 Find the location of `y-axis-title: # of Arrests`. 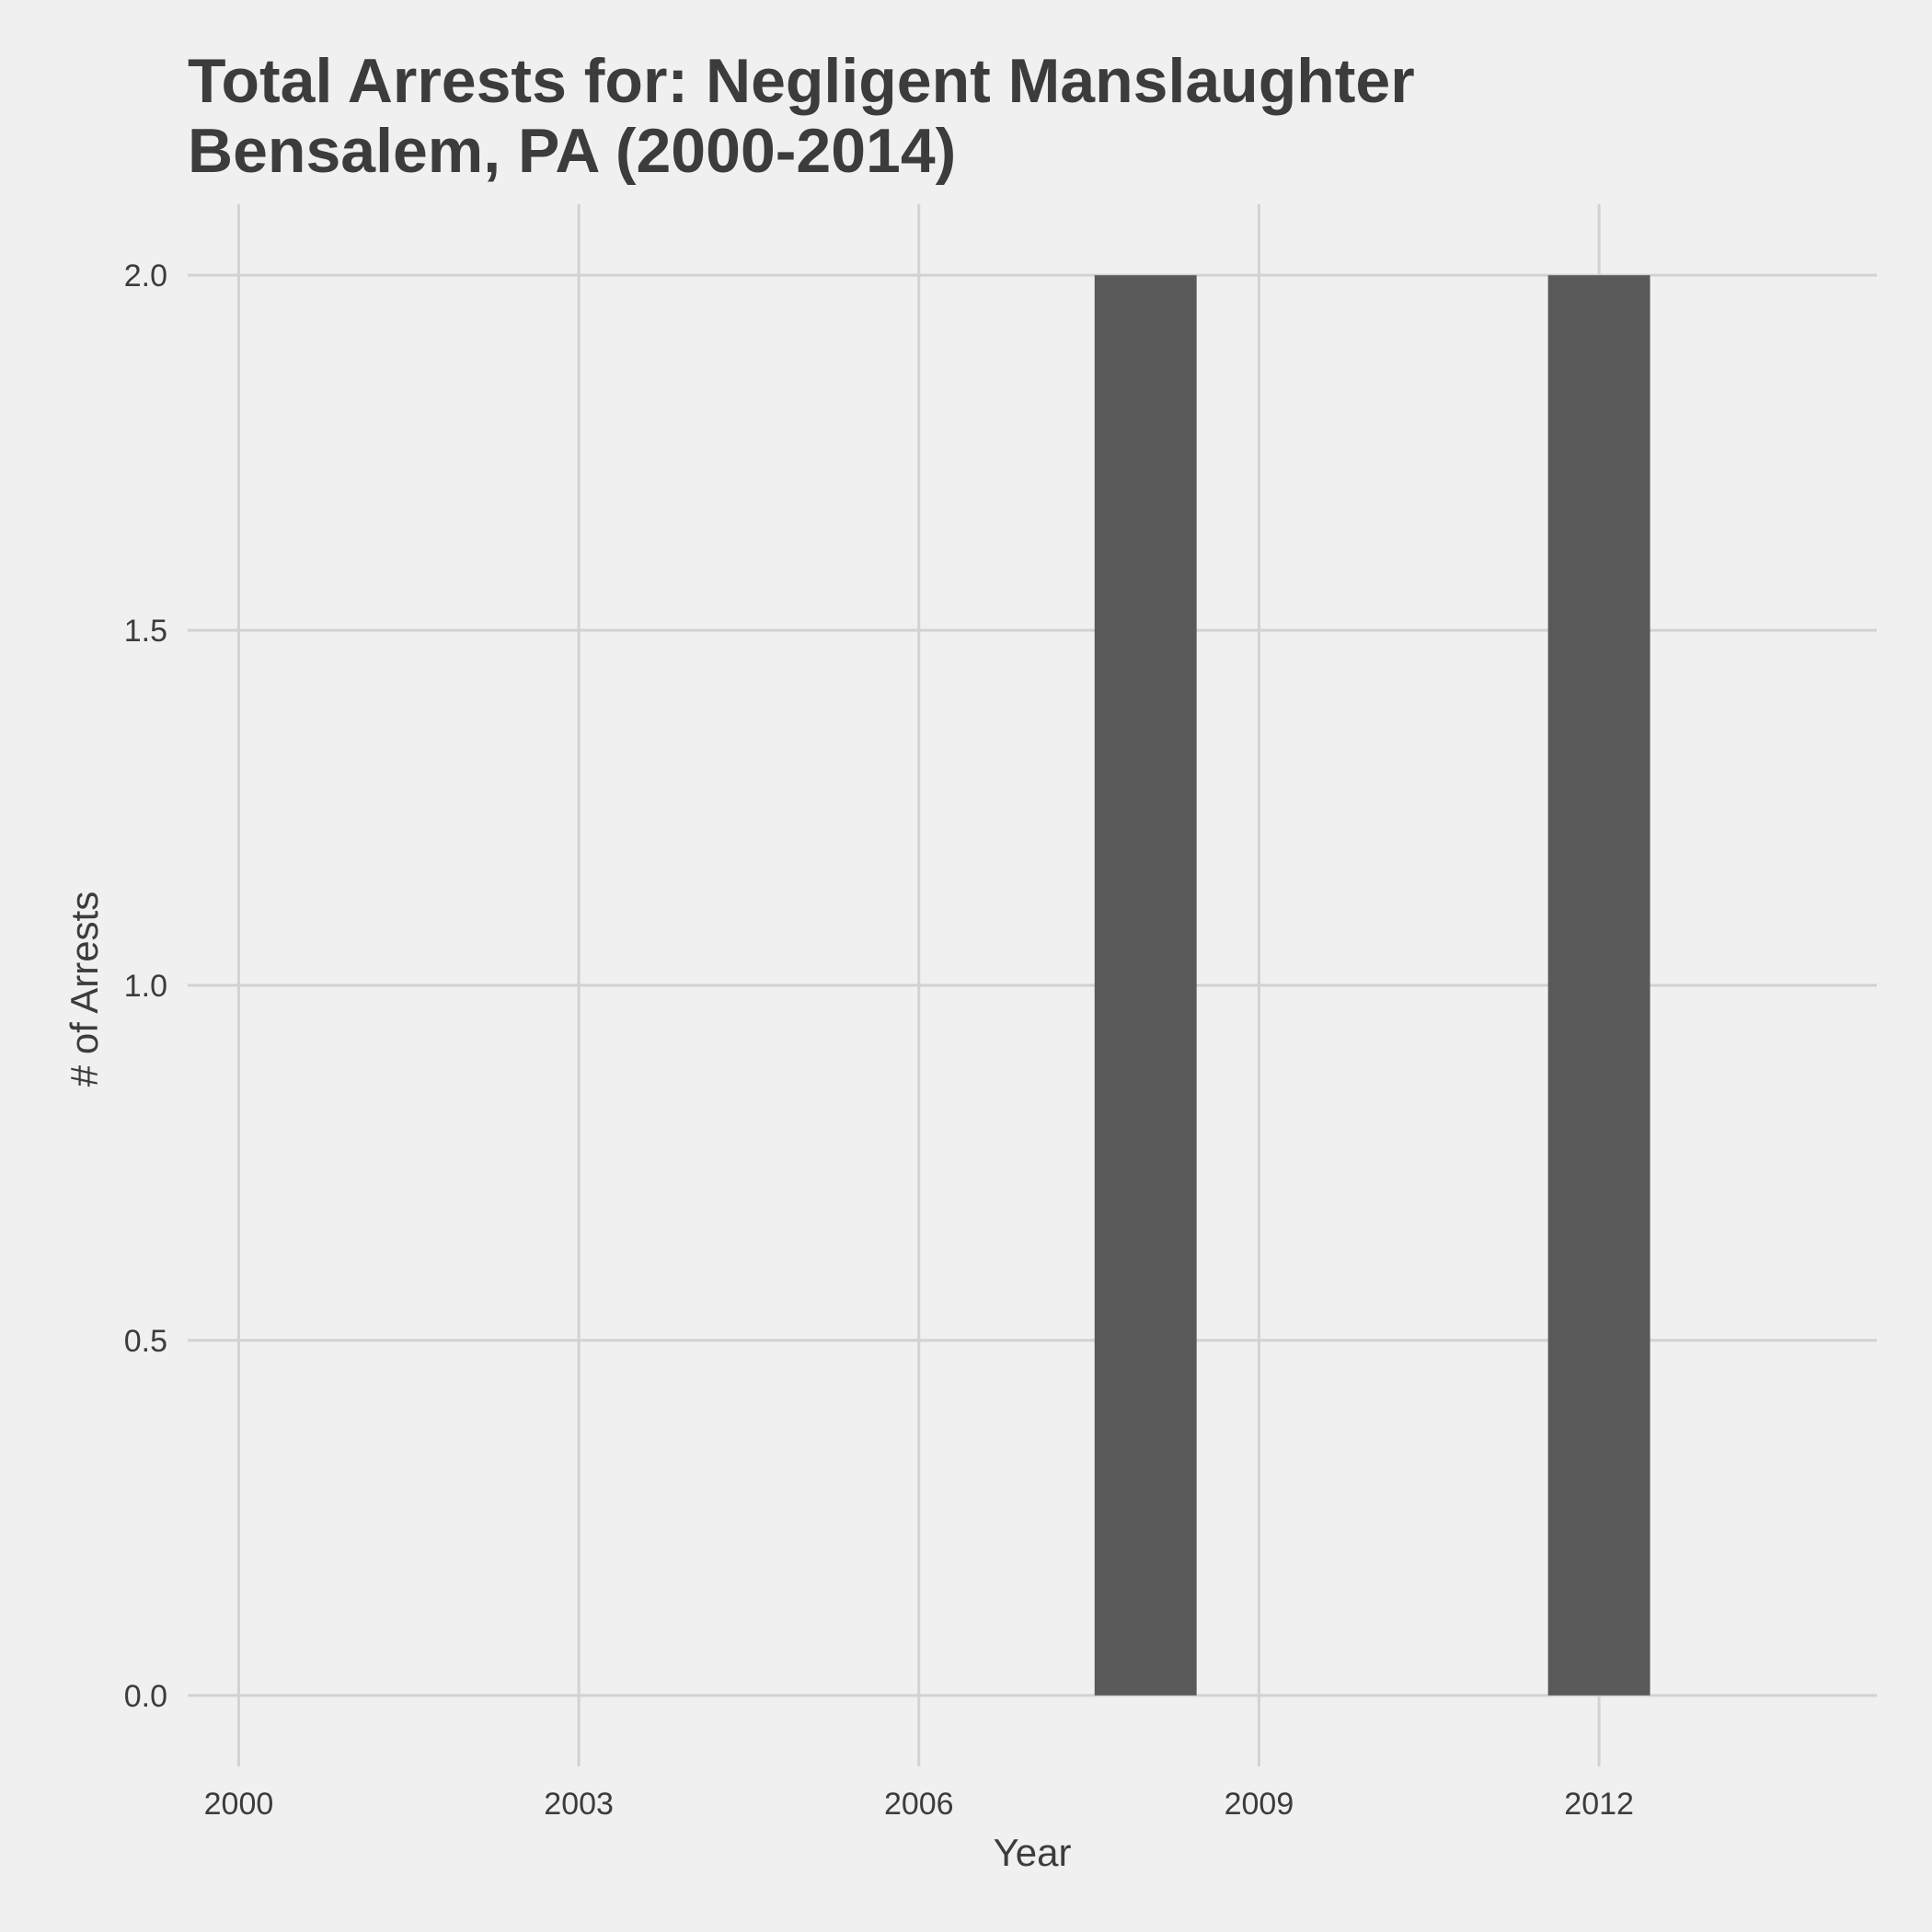

y-axis-title: # of Arrests is located at coordinates (84, 989).